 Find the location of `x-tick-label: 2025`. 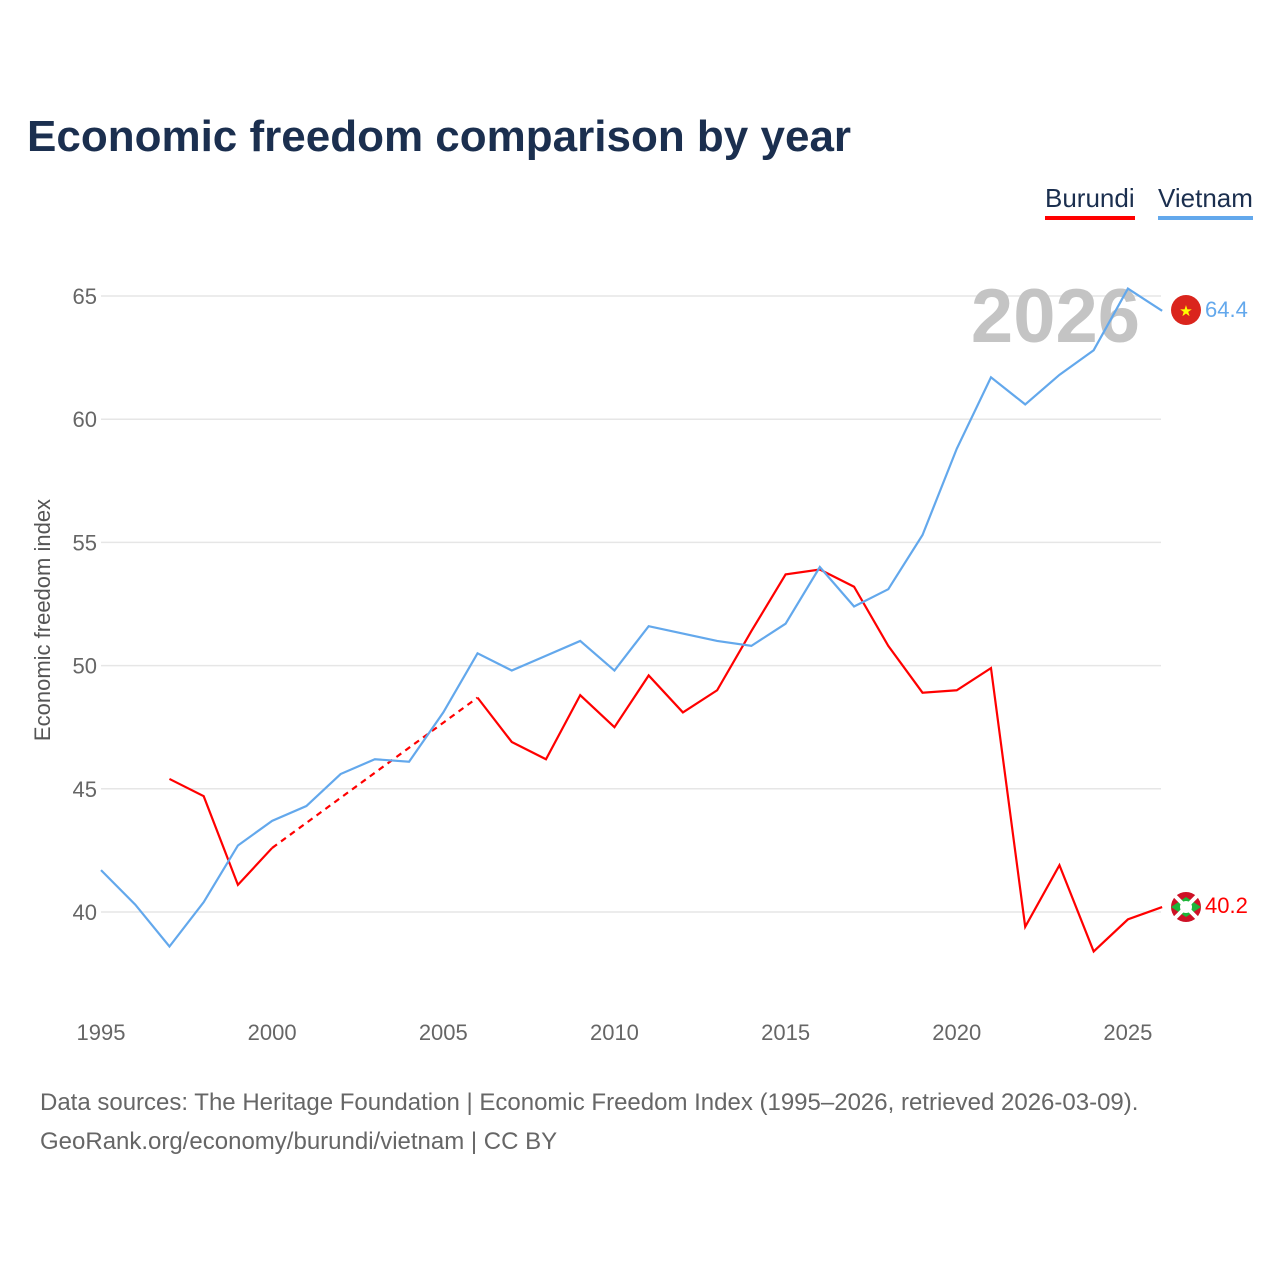

x-tick-label: 2025 is located at coordinates (1127, 1032).